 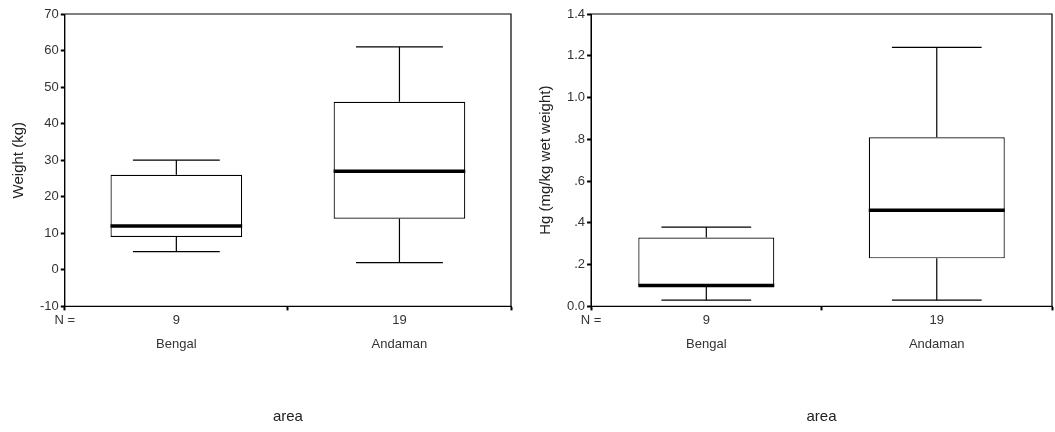 What do you see at coordinates (576, 13) in the screenshot?
I see `y-tick-label: 1.4` at bounding box center [576, 13].